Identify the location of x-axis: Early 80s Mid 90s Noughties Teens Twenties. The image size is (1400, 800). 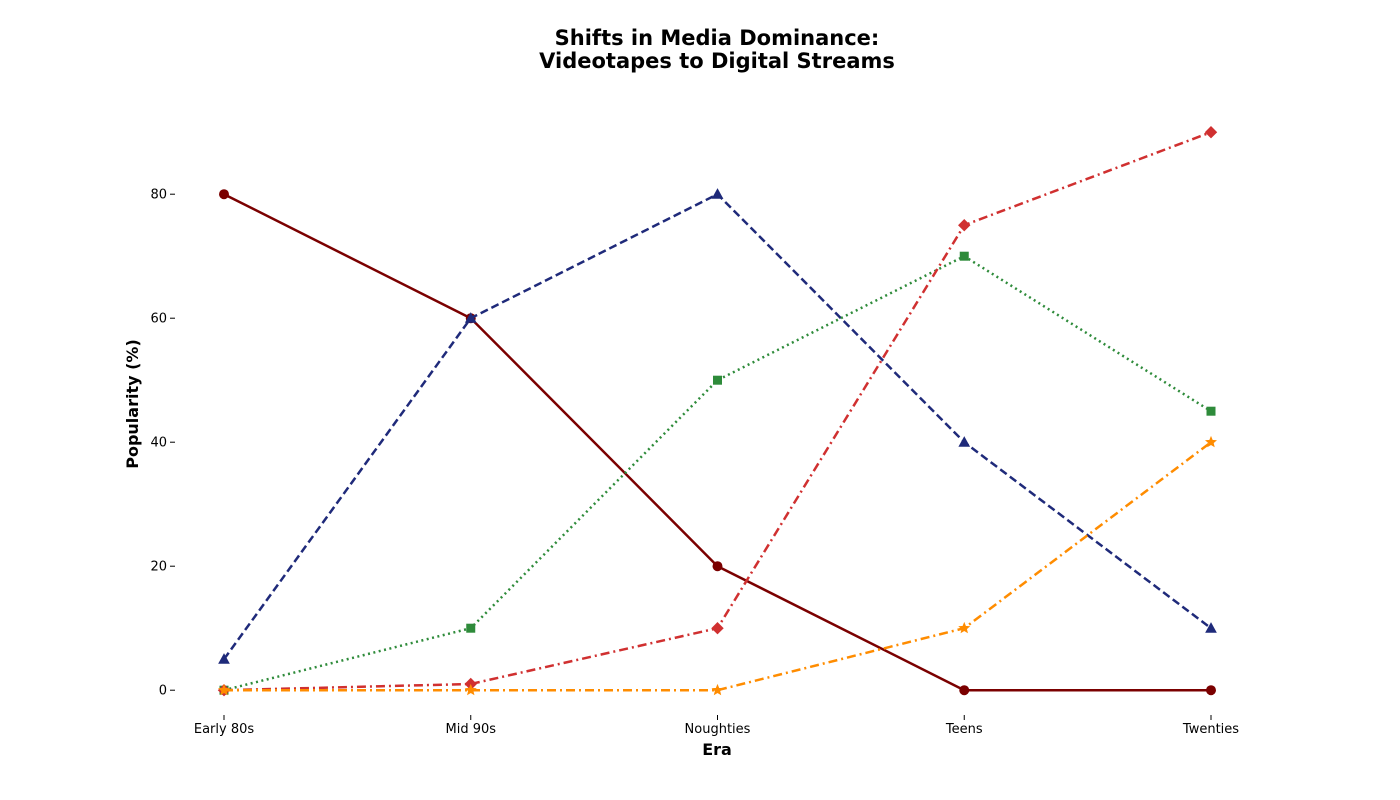
(716, 726).